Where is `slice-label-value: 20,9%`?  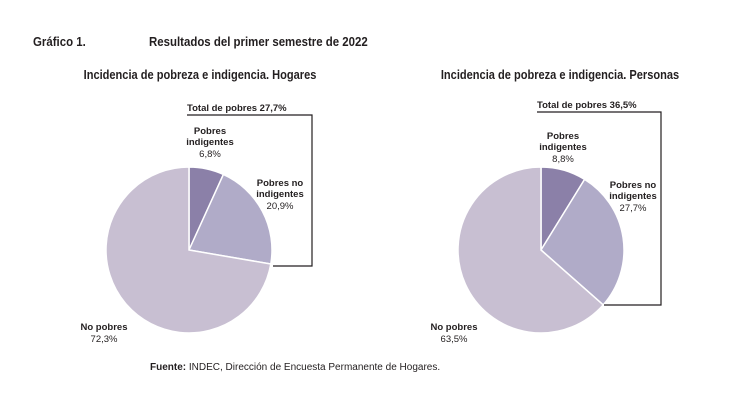 slice-label-value: 20,9% is located at coordinates (280, 206).